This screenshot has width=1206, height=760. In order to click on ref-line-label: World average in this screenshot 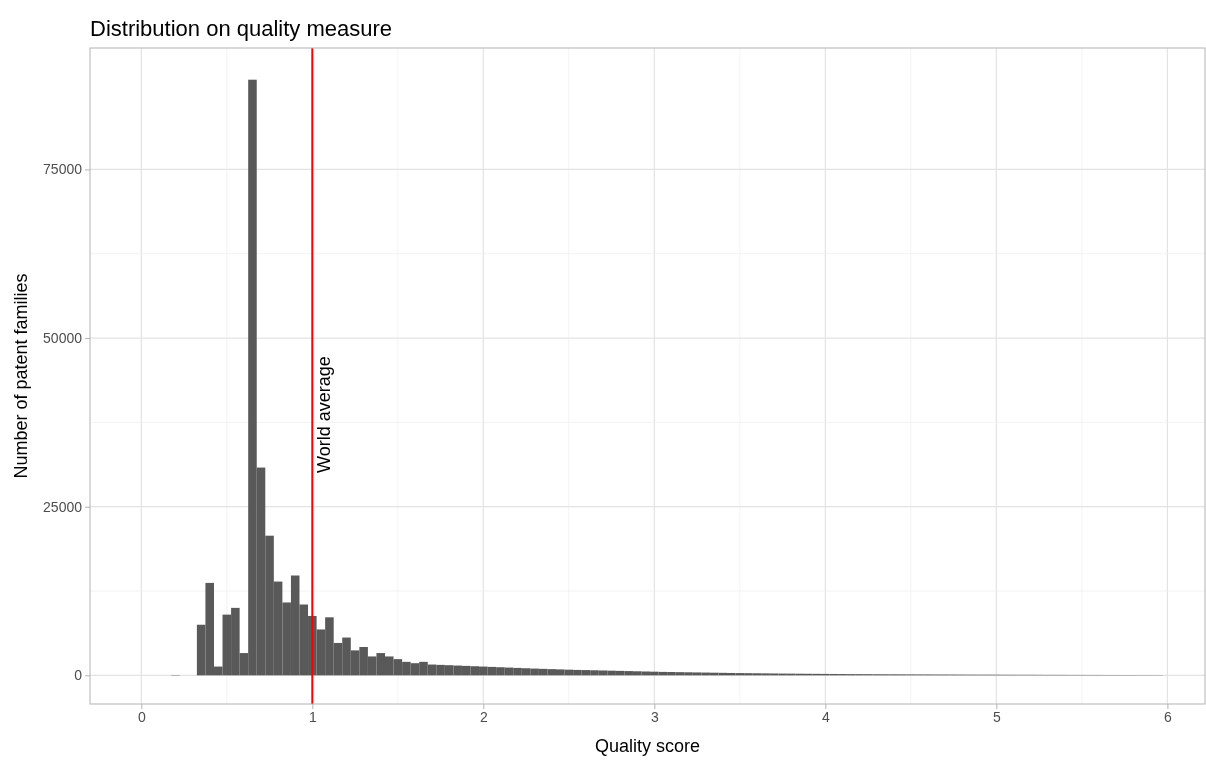, I will do `click(324, 414)`.